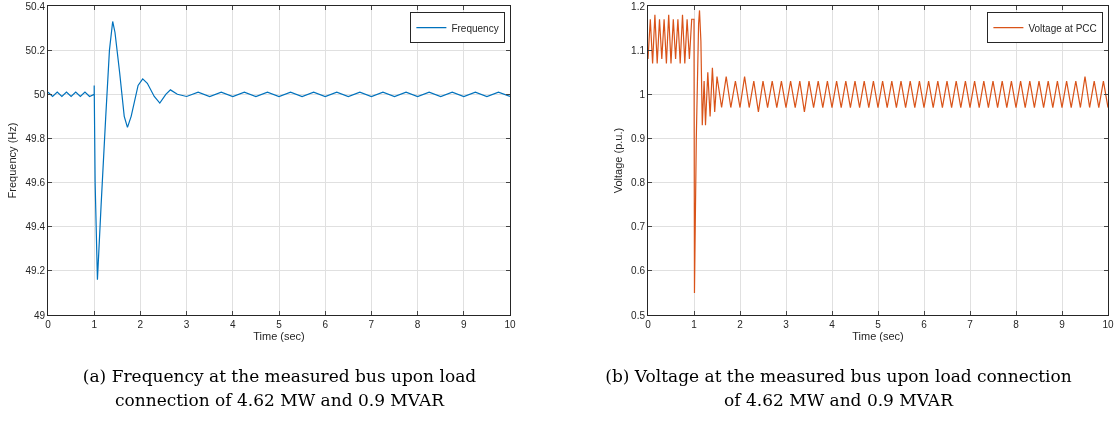 The image size is (1118, 432). What do you see at coordinates (638, 271) in the screenshot?
I see `y-tick-label: 0.6` at bounding box center [638, 271].